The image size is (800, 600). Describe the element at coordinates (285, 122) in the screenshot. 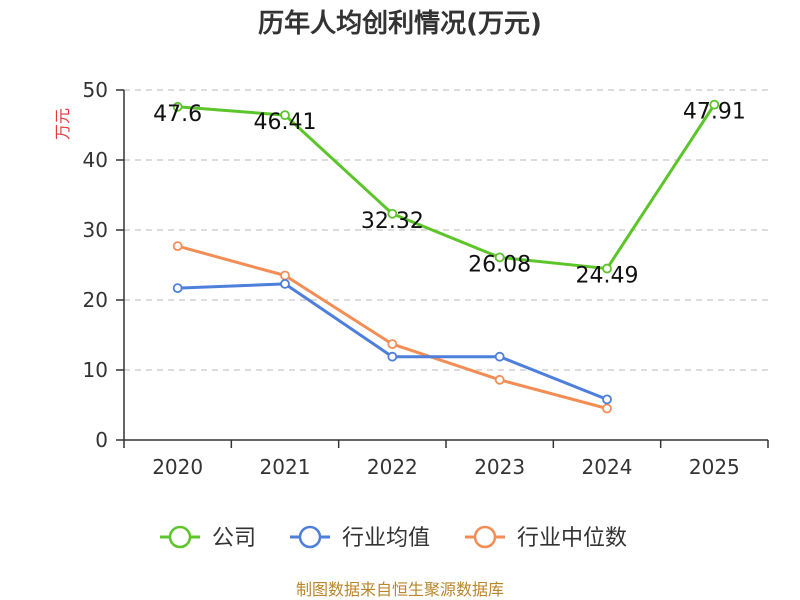

I see `data-label-2021: 46.41` at that location.